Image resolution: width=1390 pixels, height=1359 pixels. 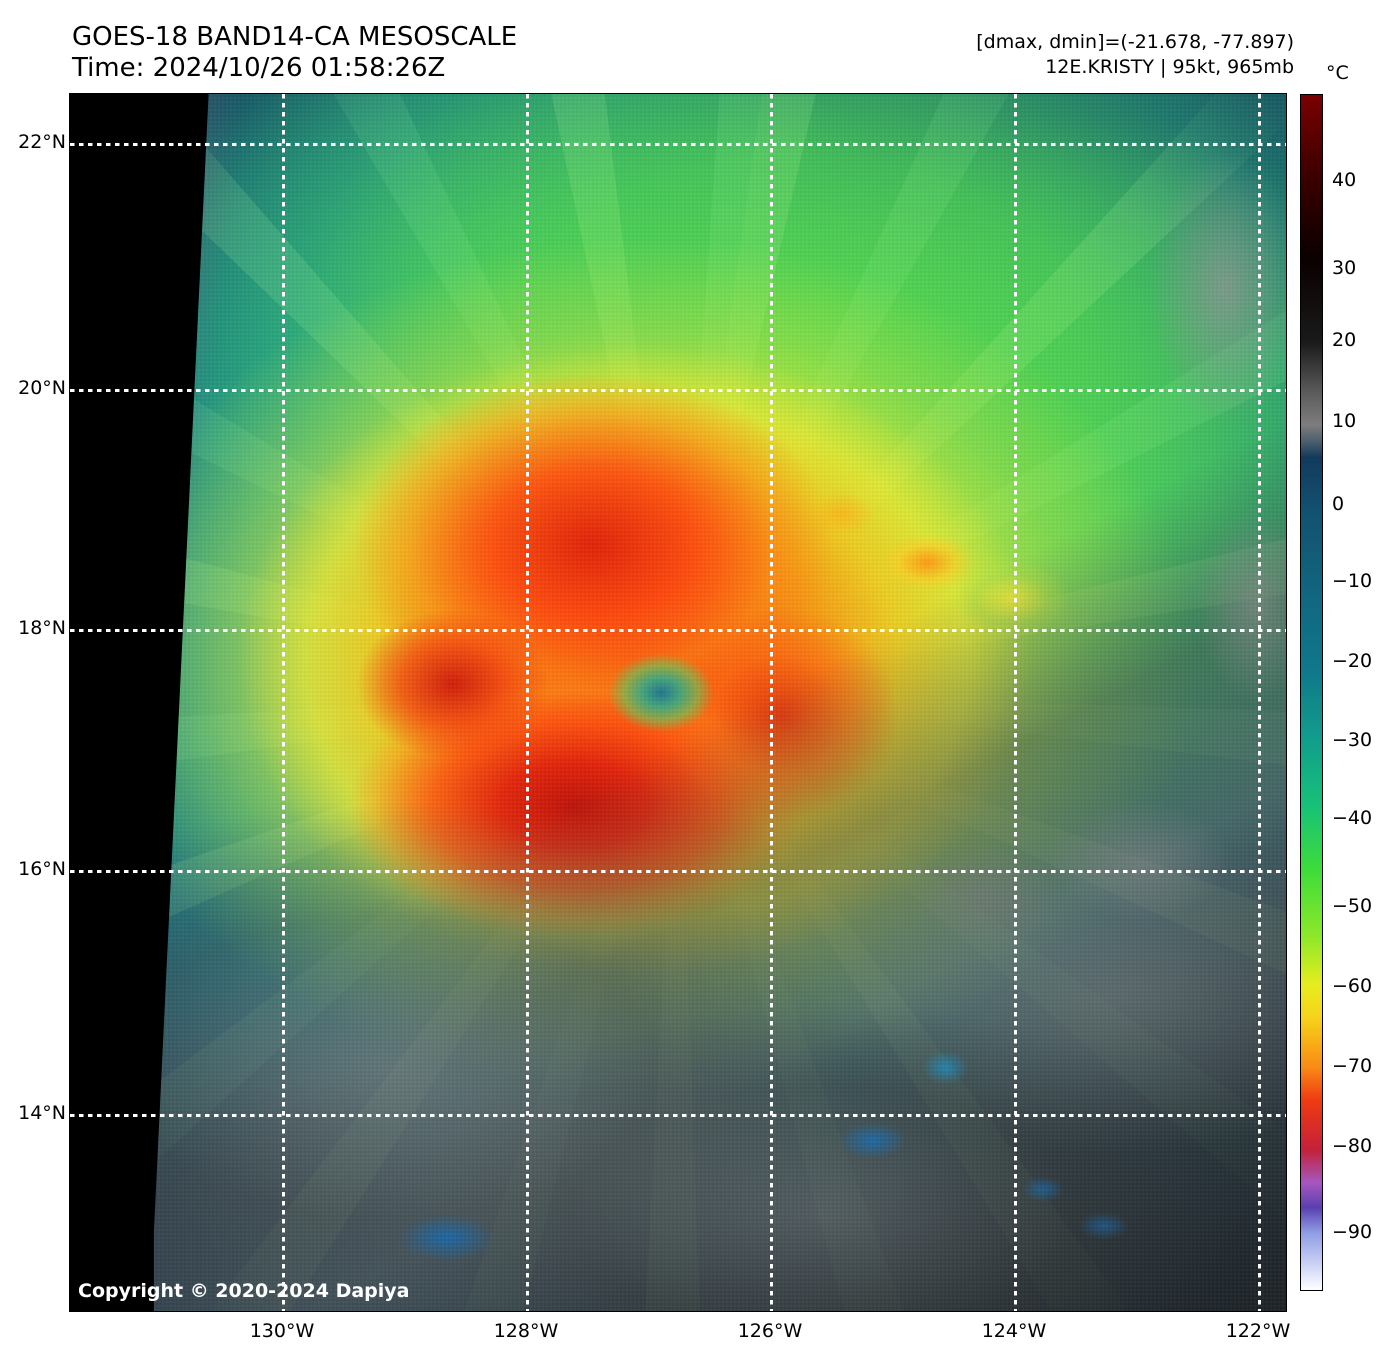 What do you see at coordinates (42, 388) in the screenshot?
I see `lat-tick-label: 20°N` at bounding box center [42, 388].